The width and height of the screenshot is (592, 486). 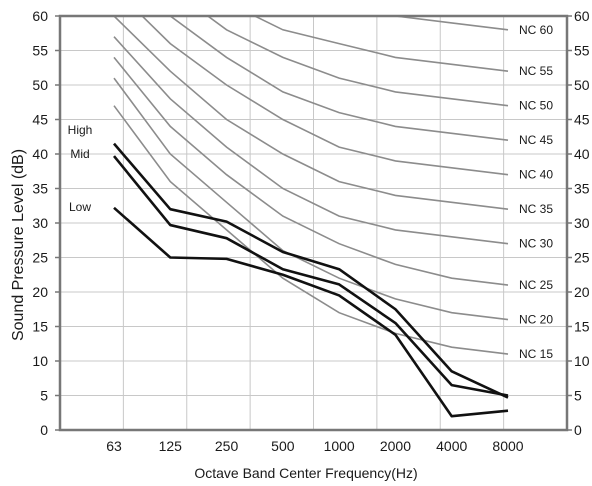 What do you see at coordinates (171, 446) in the screenshot?
I see `x-tick-label: 125` at bounding box center [171, 446].